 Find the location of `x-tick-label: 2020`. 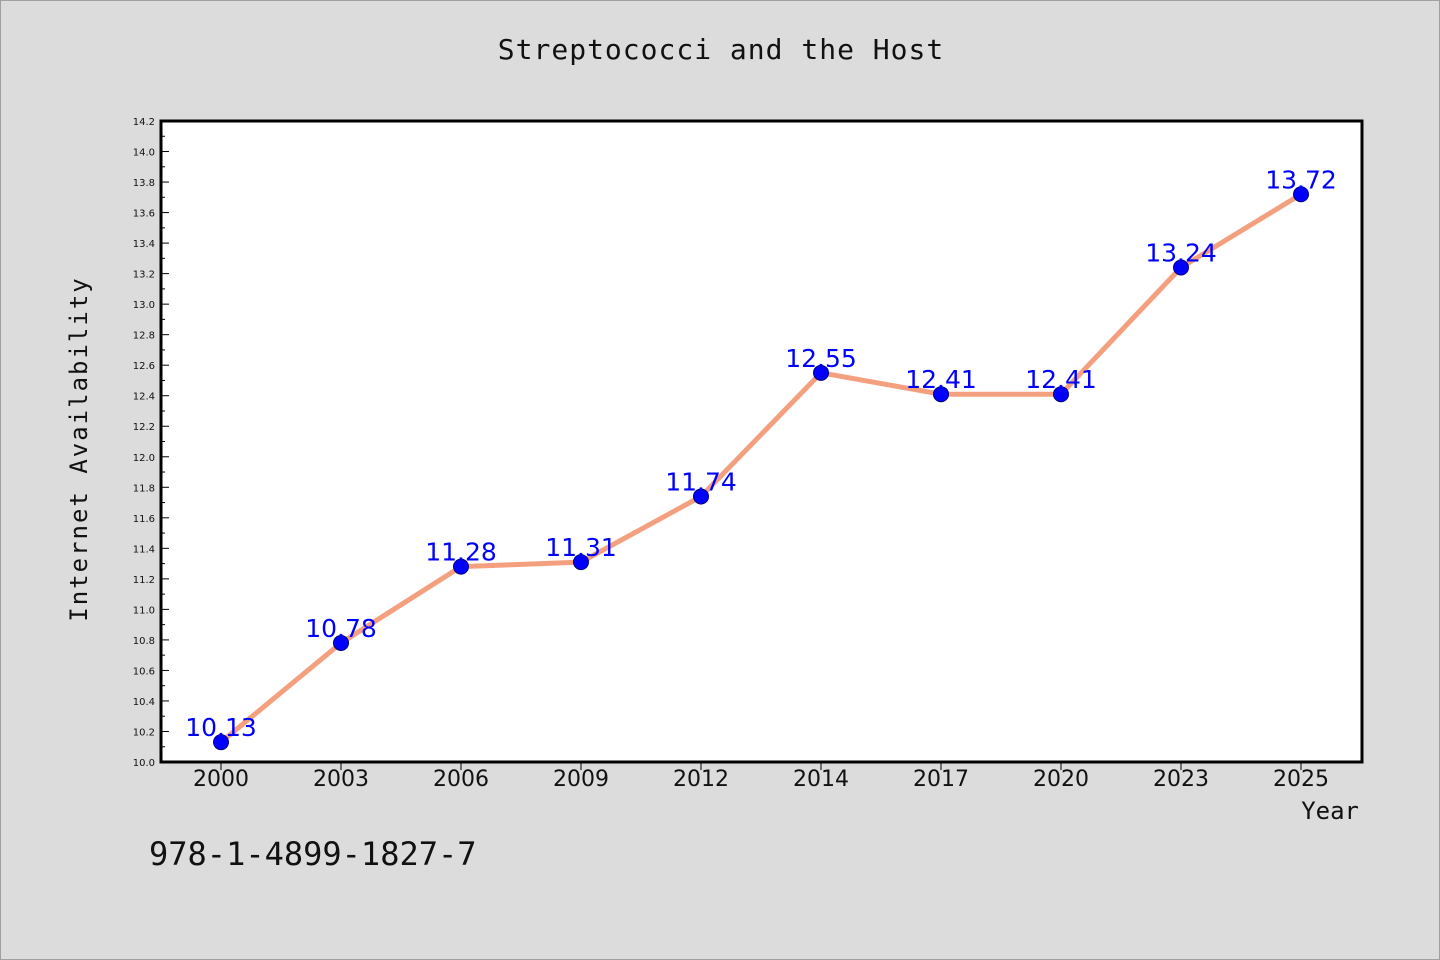

x-tick-label: 2020 is located at coordinates (1061, 779).